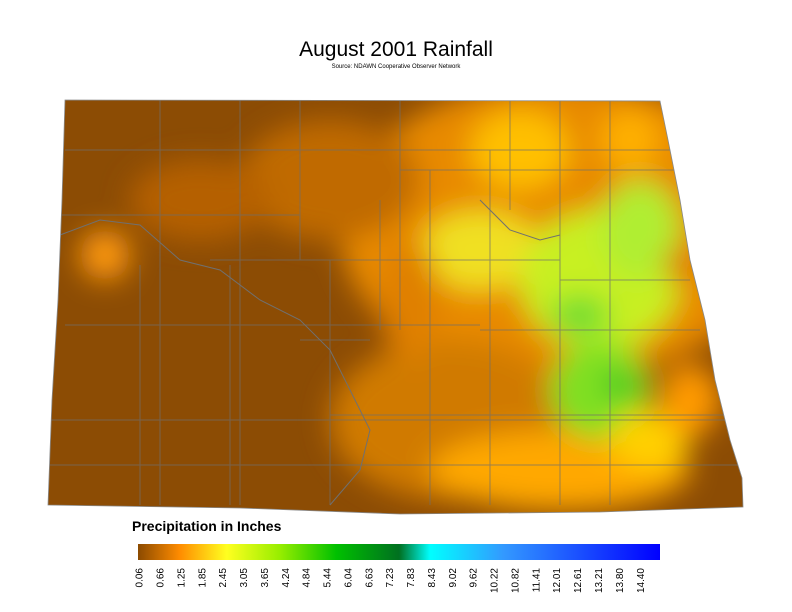  What do you see at coordinates (307, 578) in the screenshot?
I see `legend-tick-label: 4.84` at bounding box center [307, 578].